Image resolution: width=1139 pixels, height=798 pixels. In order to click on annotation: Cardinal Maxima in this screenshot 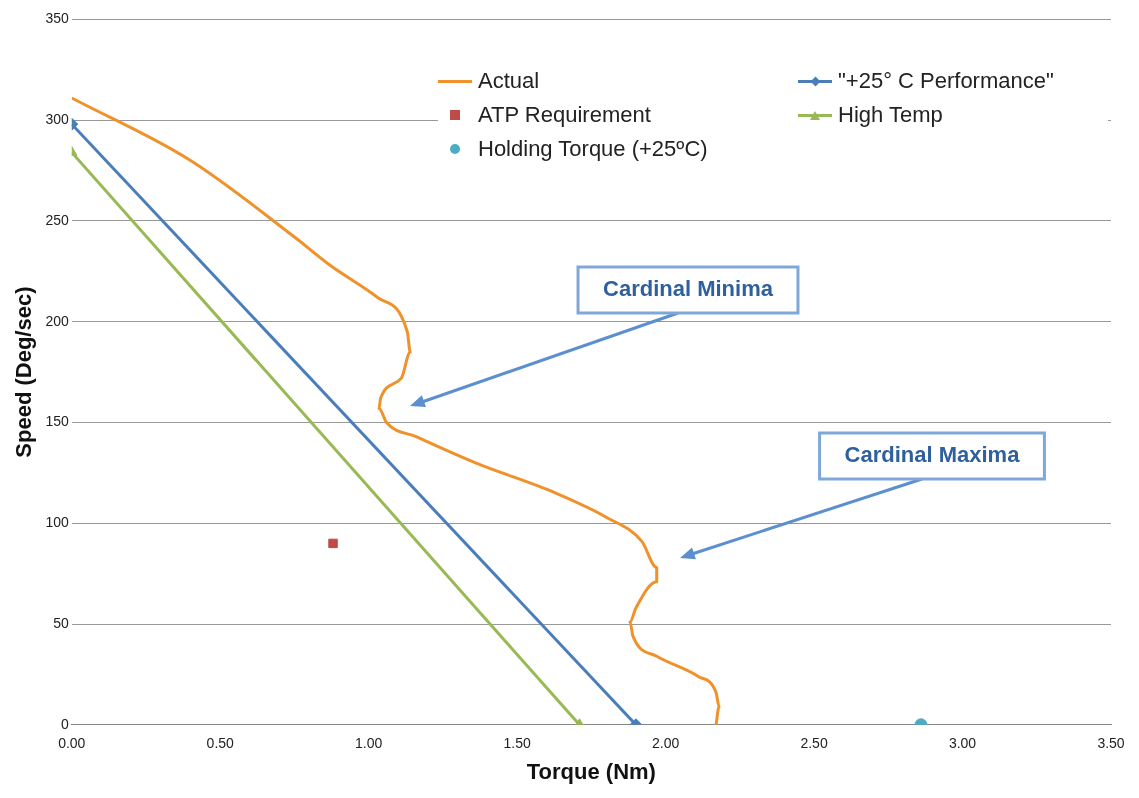, I will do `click(932, 455)`.